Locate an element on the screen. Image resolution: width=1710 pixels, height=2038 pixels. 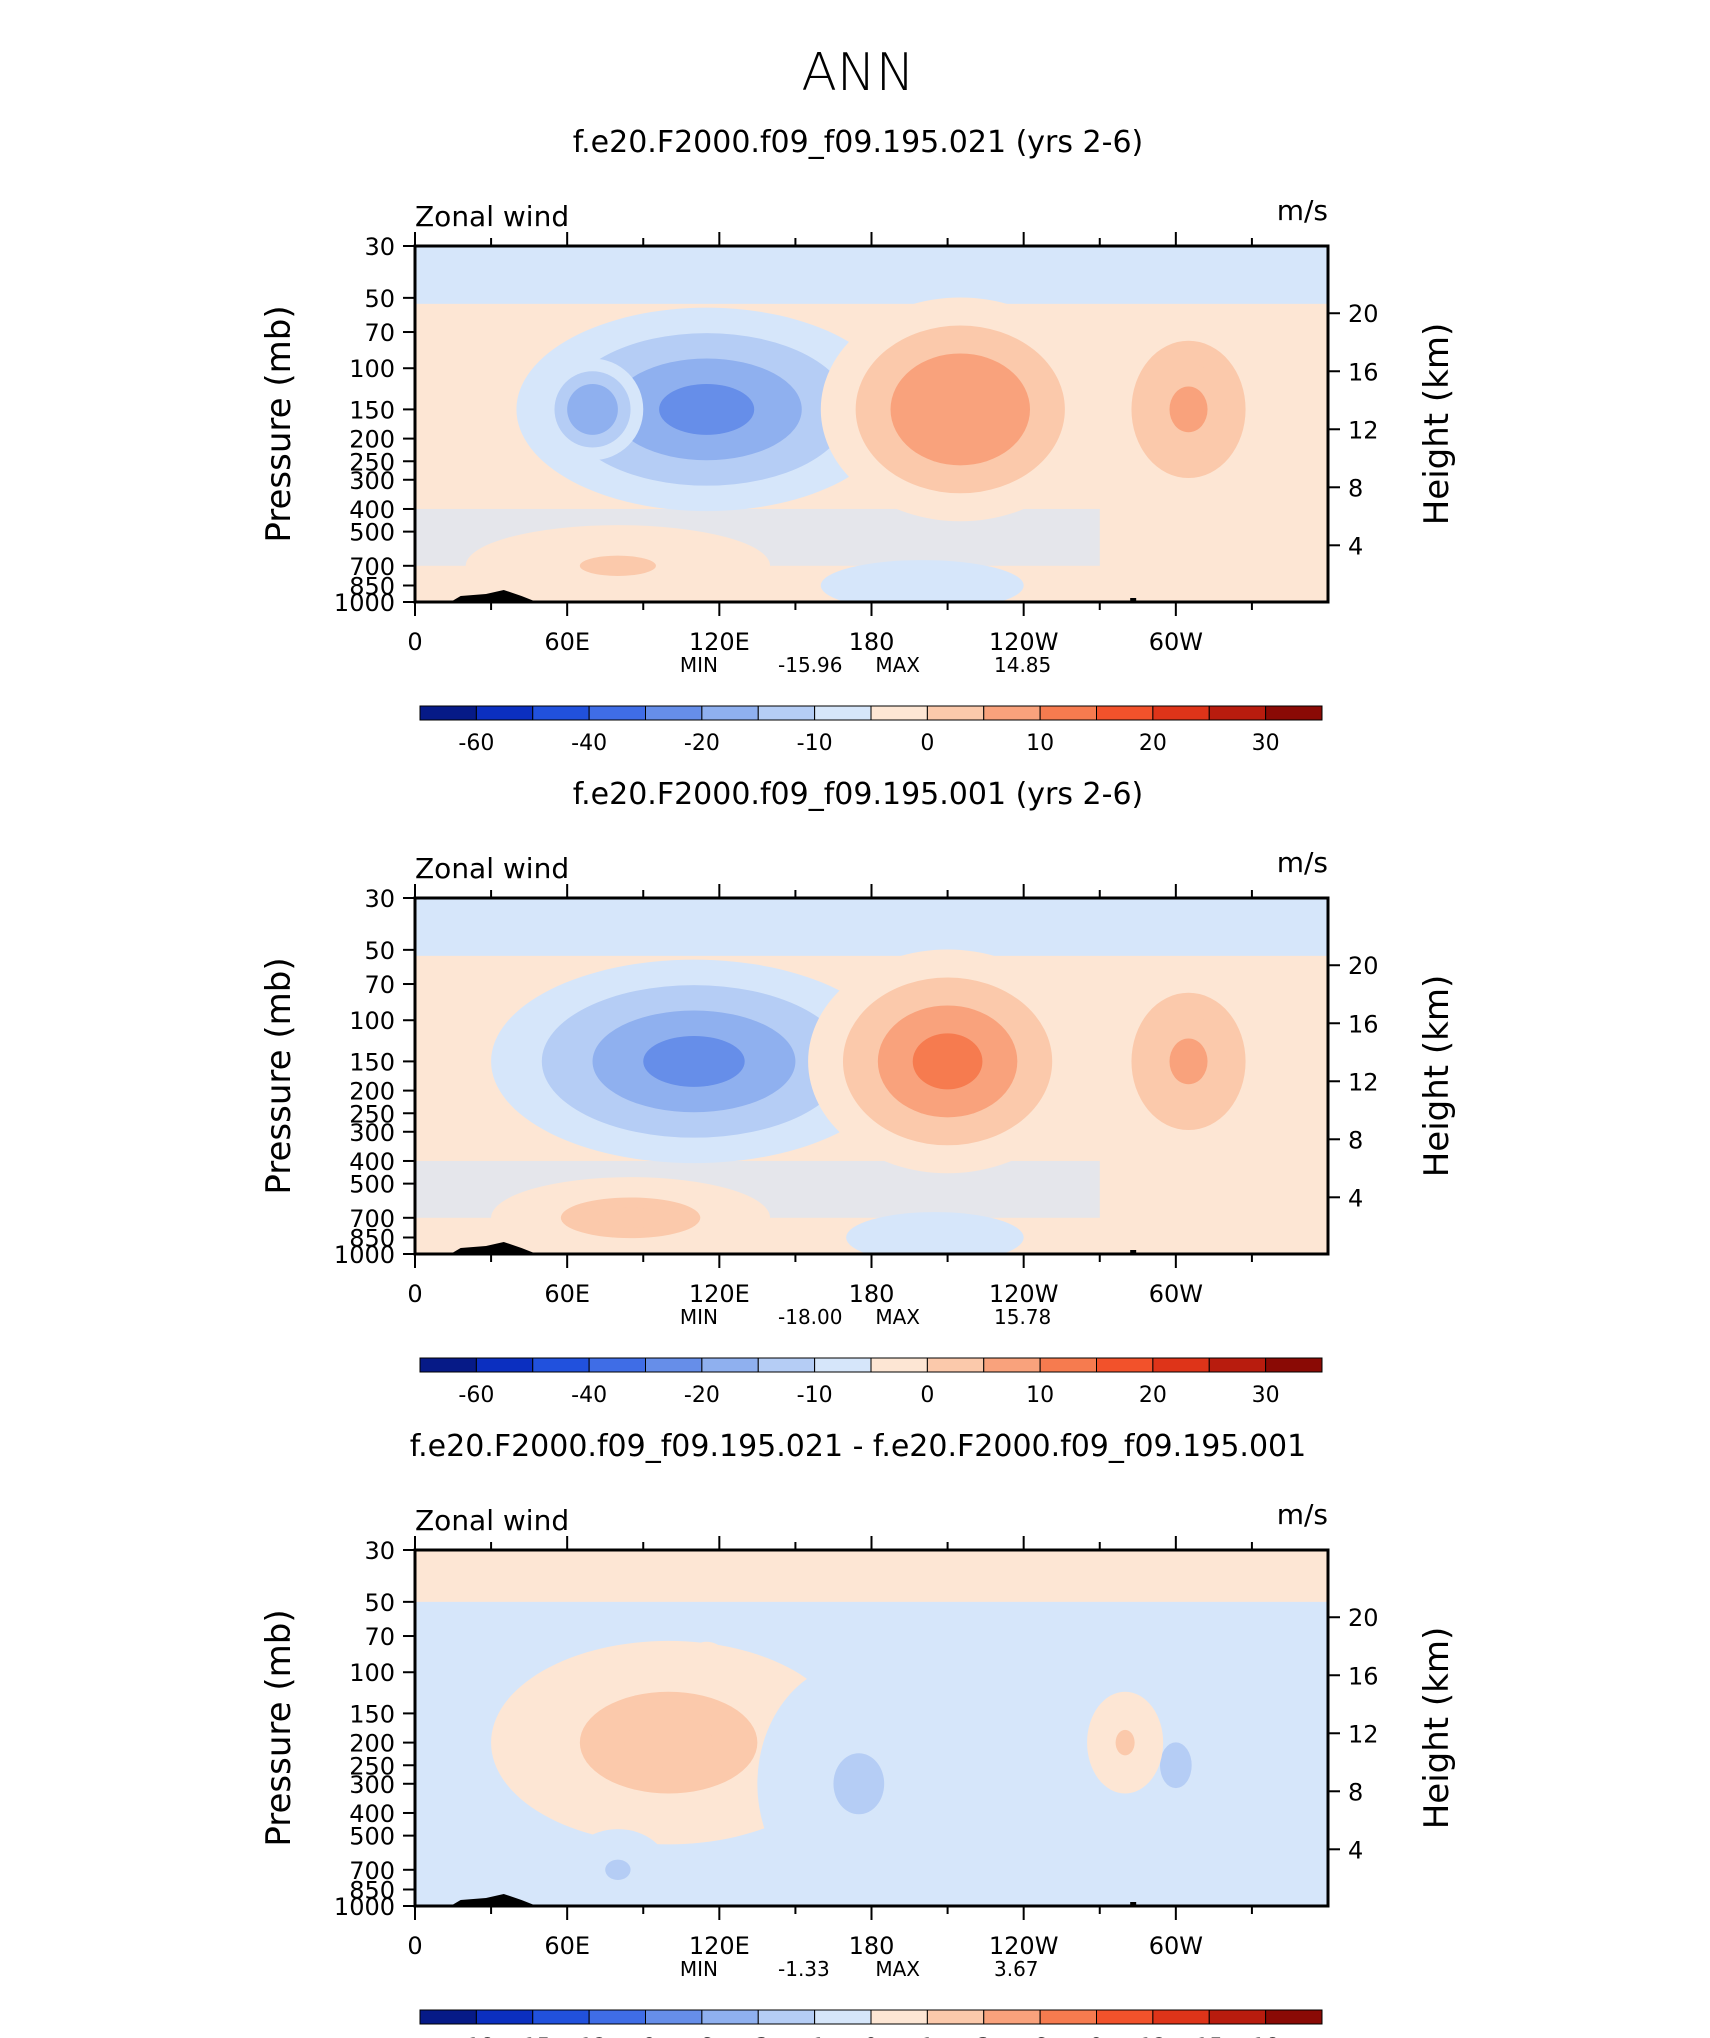
y-tick-label: 250 is located at coordinates (372, 1766).